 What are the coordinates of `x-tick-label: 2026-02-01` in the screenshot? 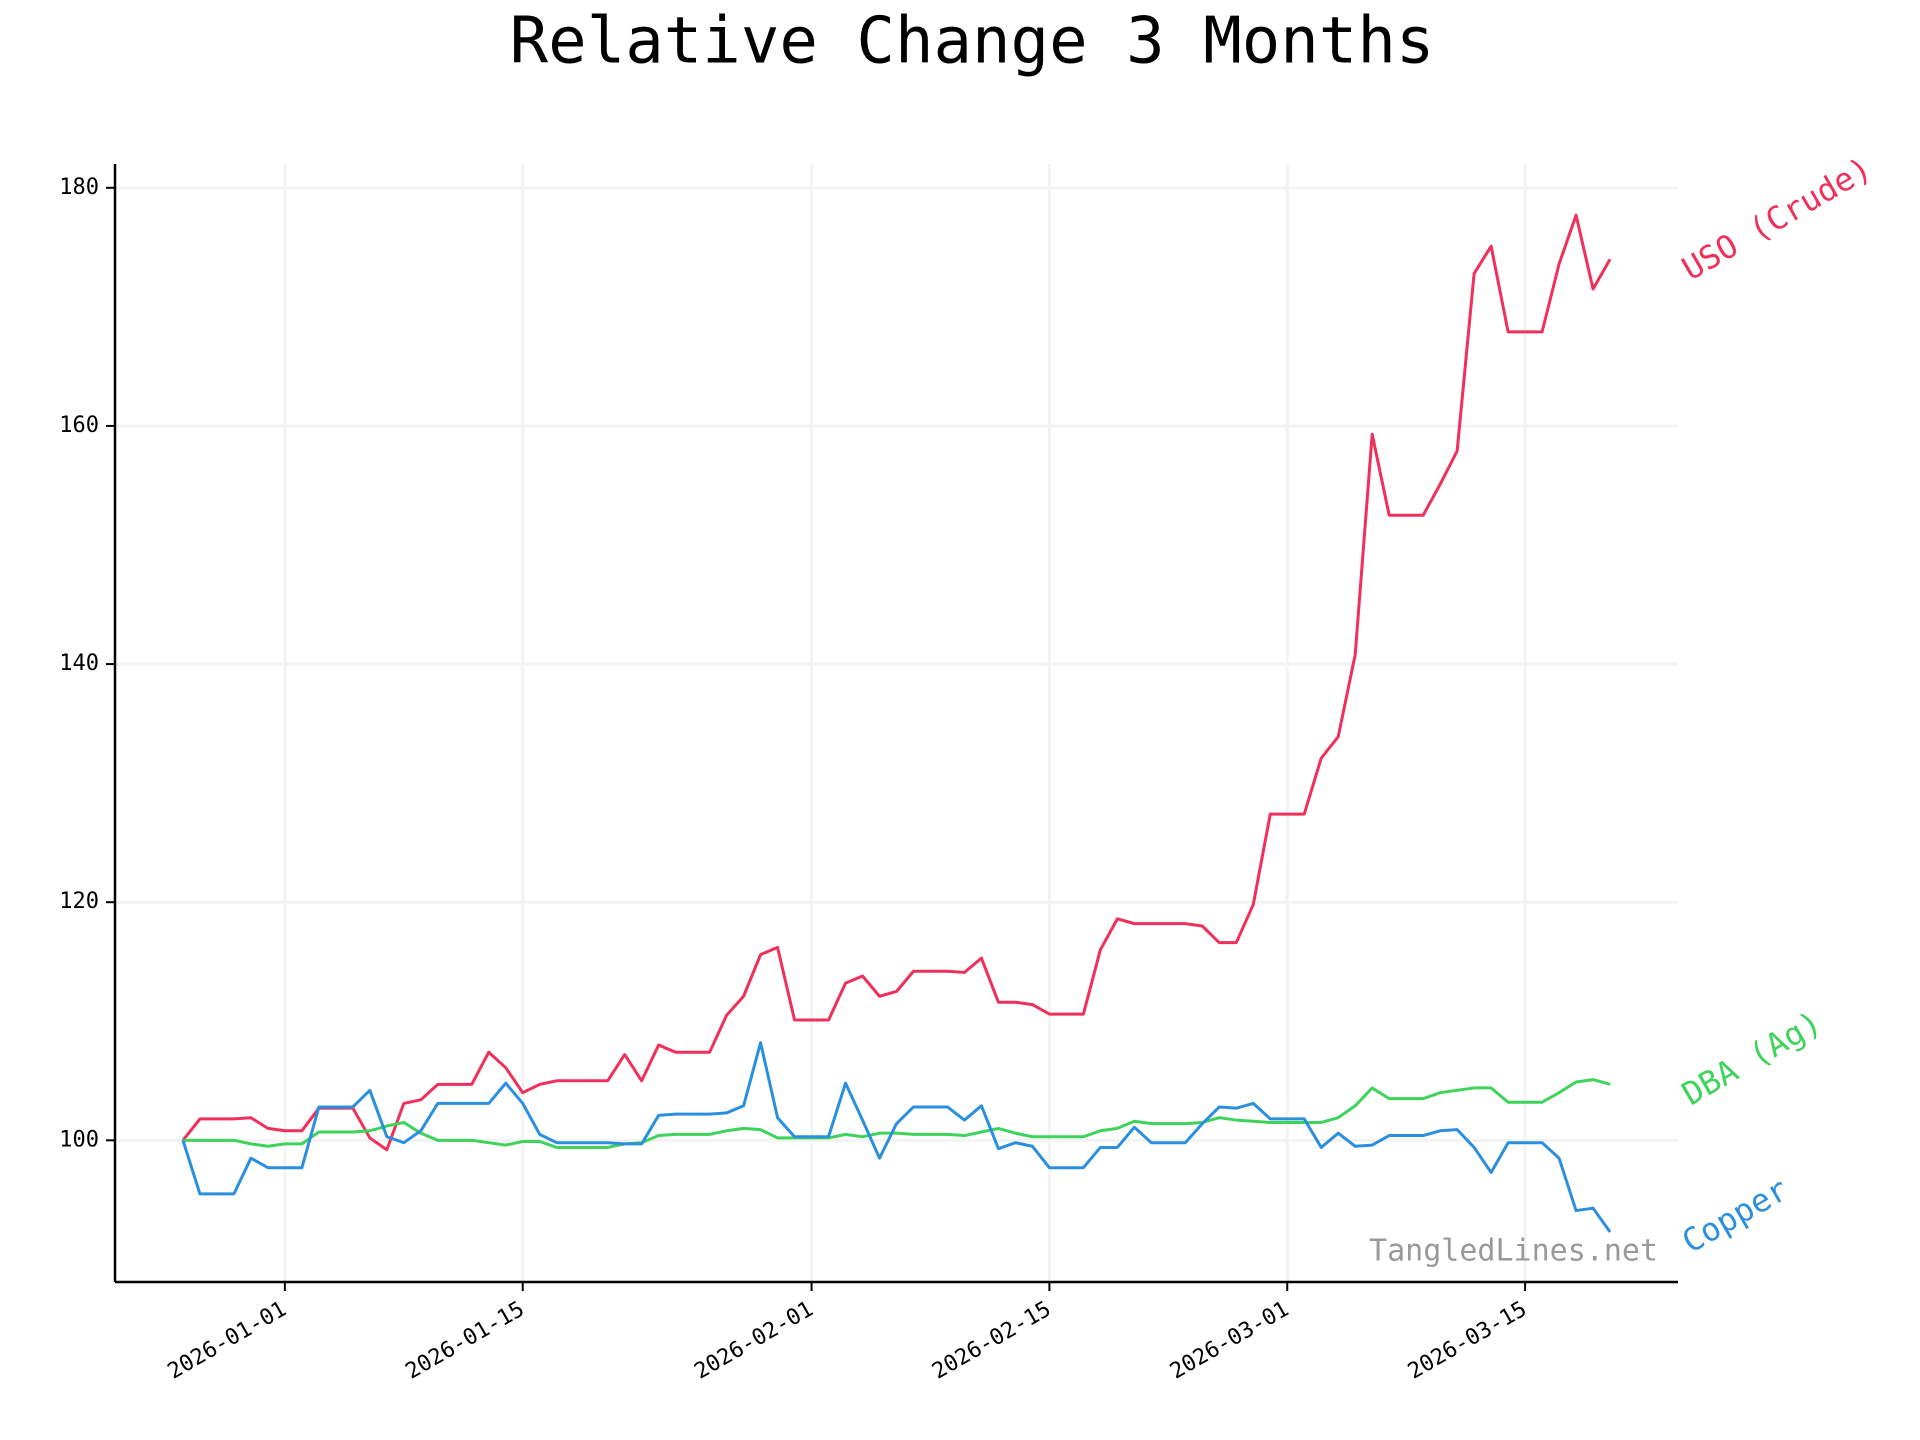 It's located at (753, 1341).